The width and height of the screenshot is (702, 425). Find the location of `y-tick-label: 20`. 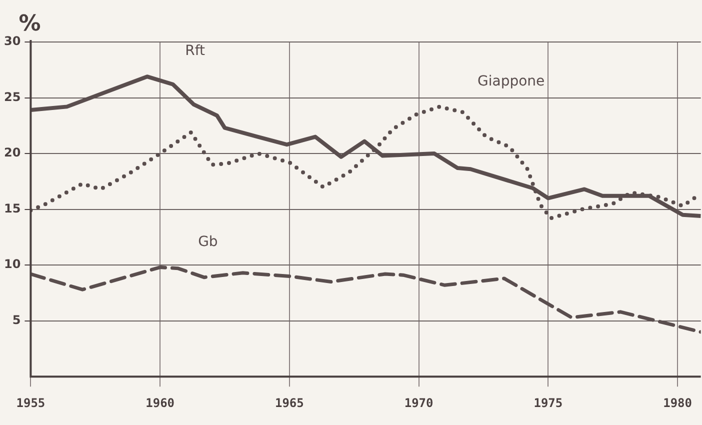

y-tick-label: 20 is located at coordinates (12, 153).